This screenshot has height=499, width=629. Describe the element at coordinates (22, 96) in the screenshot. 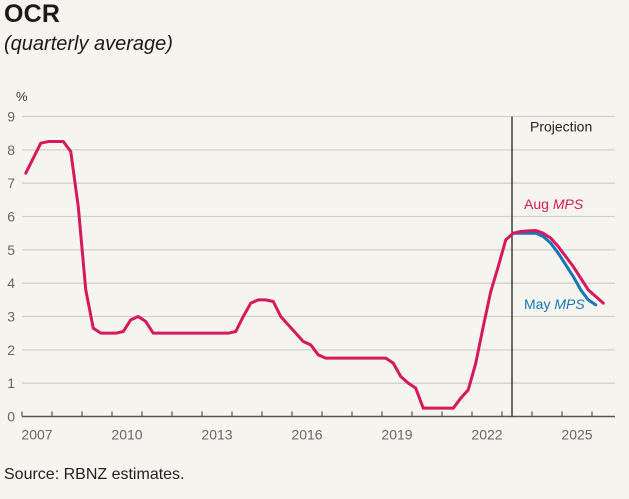

I see `y-axis-unit: %` at that location.